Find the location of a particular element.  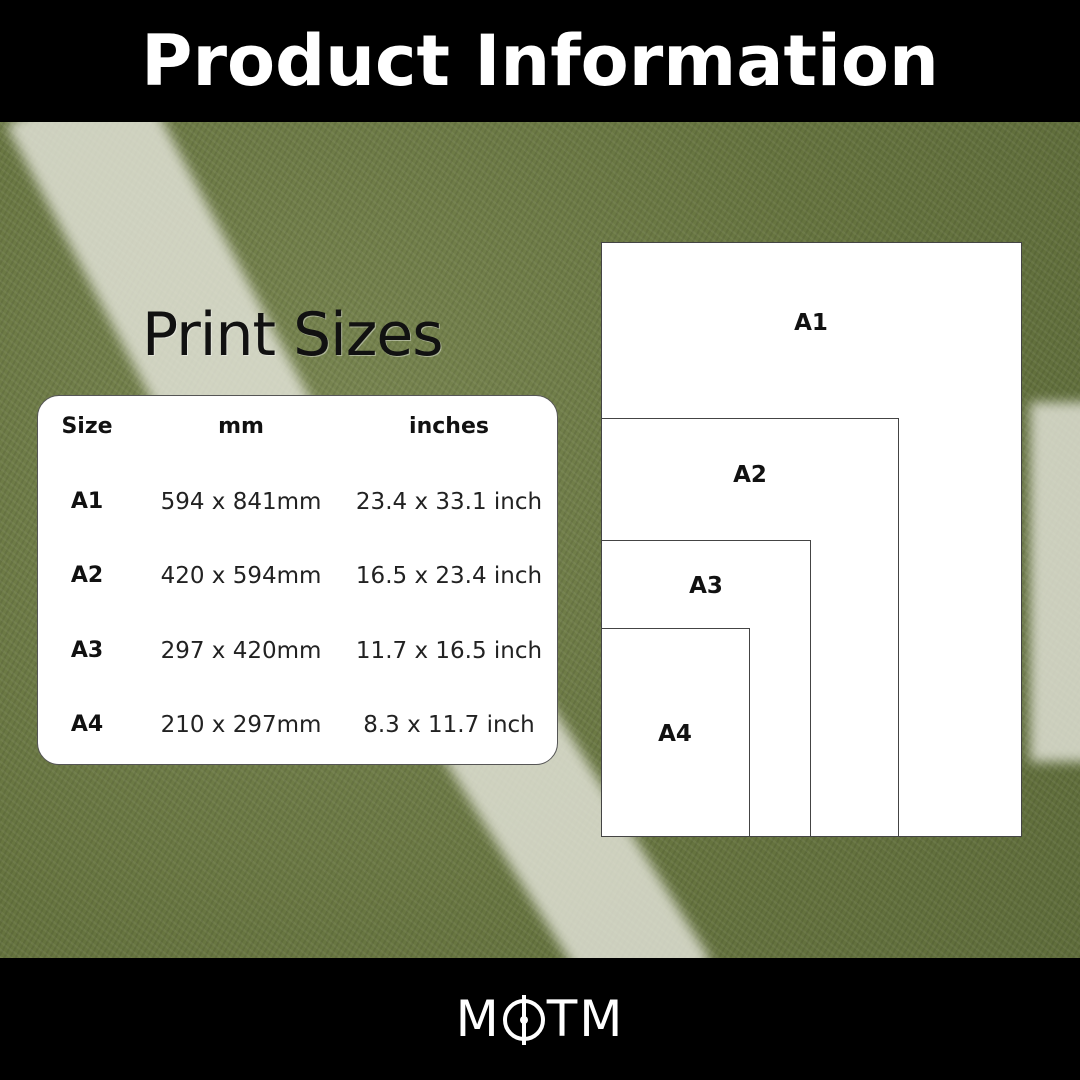

size-rect-a4 is located at coordinates (675, 732).